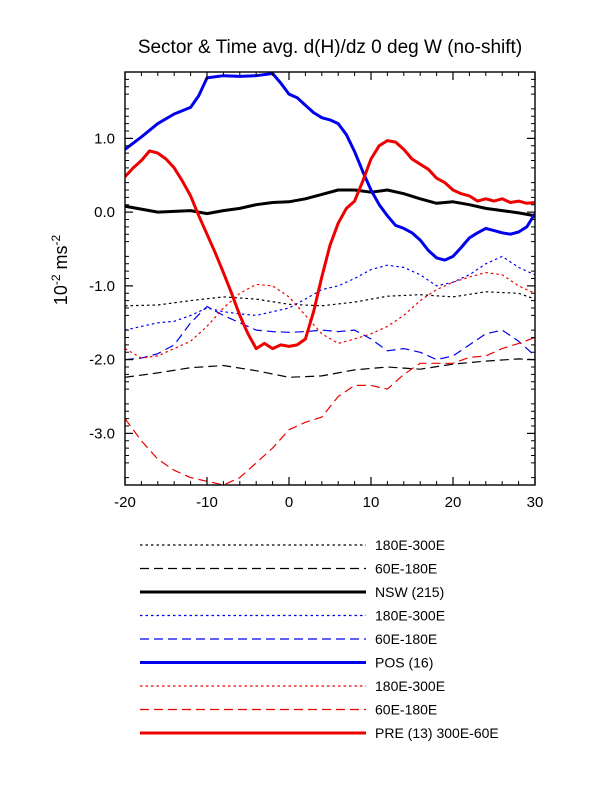 The width and height of the screenshot is (612, 792). Describe the element at coordinates (207, 502) in the screenshot. I see `x-tick-label: -10` at that location.